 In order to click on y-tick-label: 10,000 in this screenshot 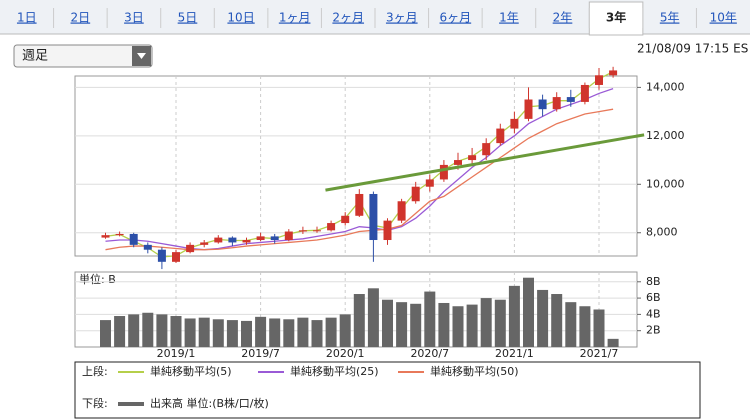, I will do `click(665, 183)`.